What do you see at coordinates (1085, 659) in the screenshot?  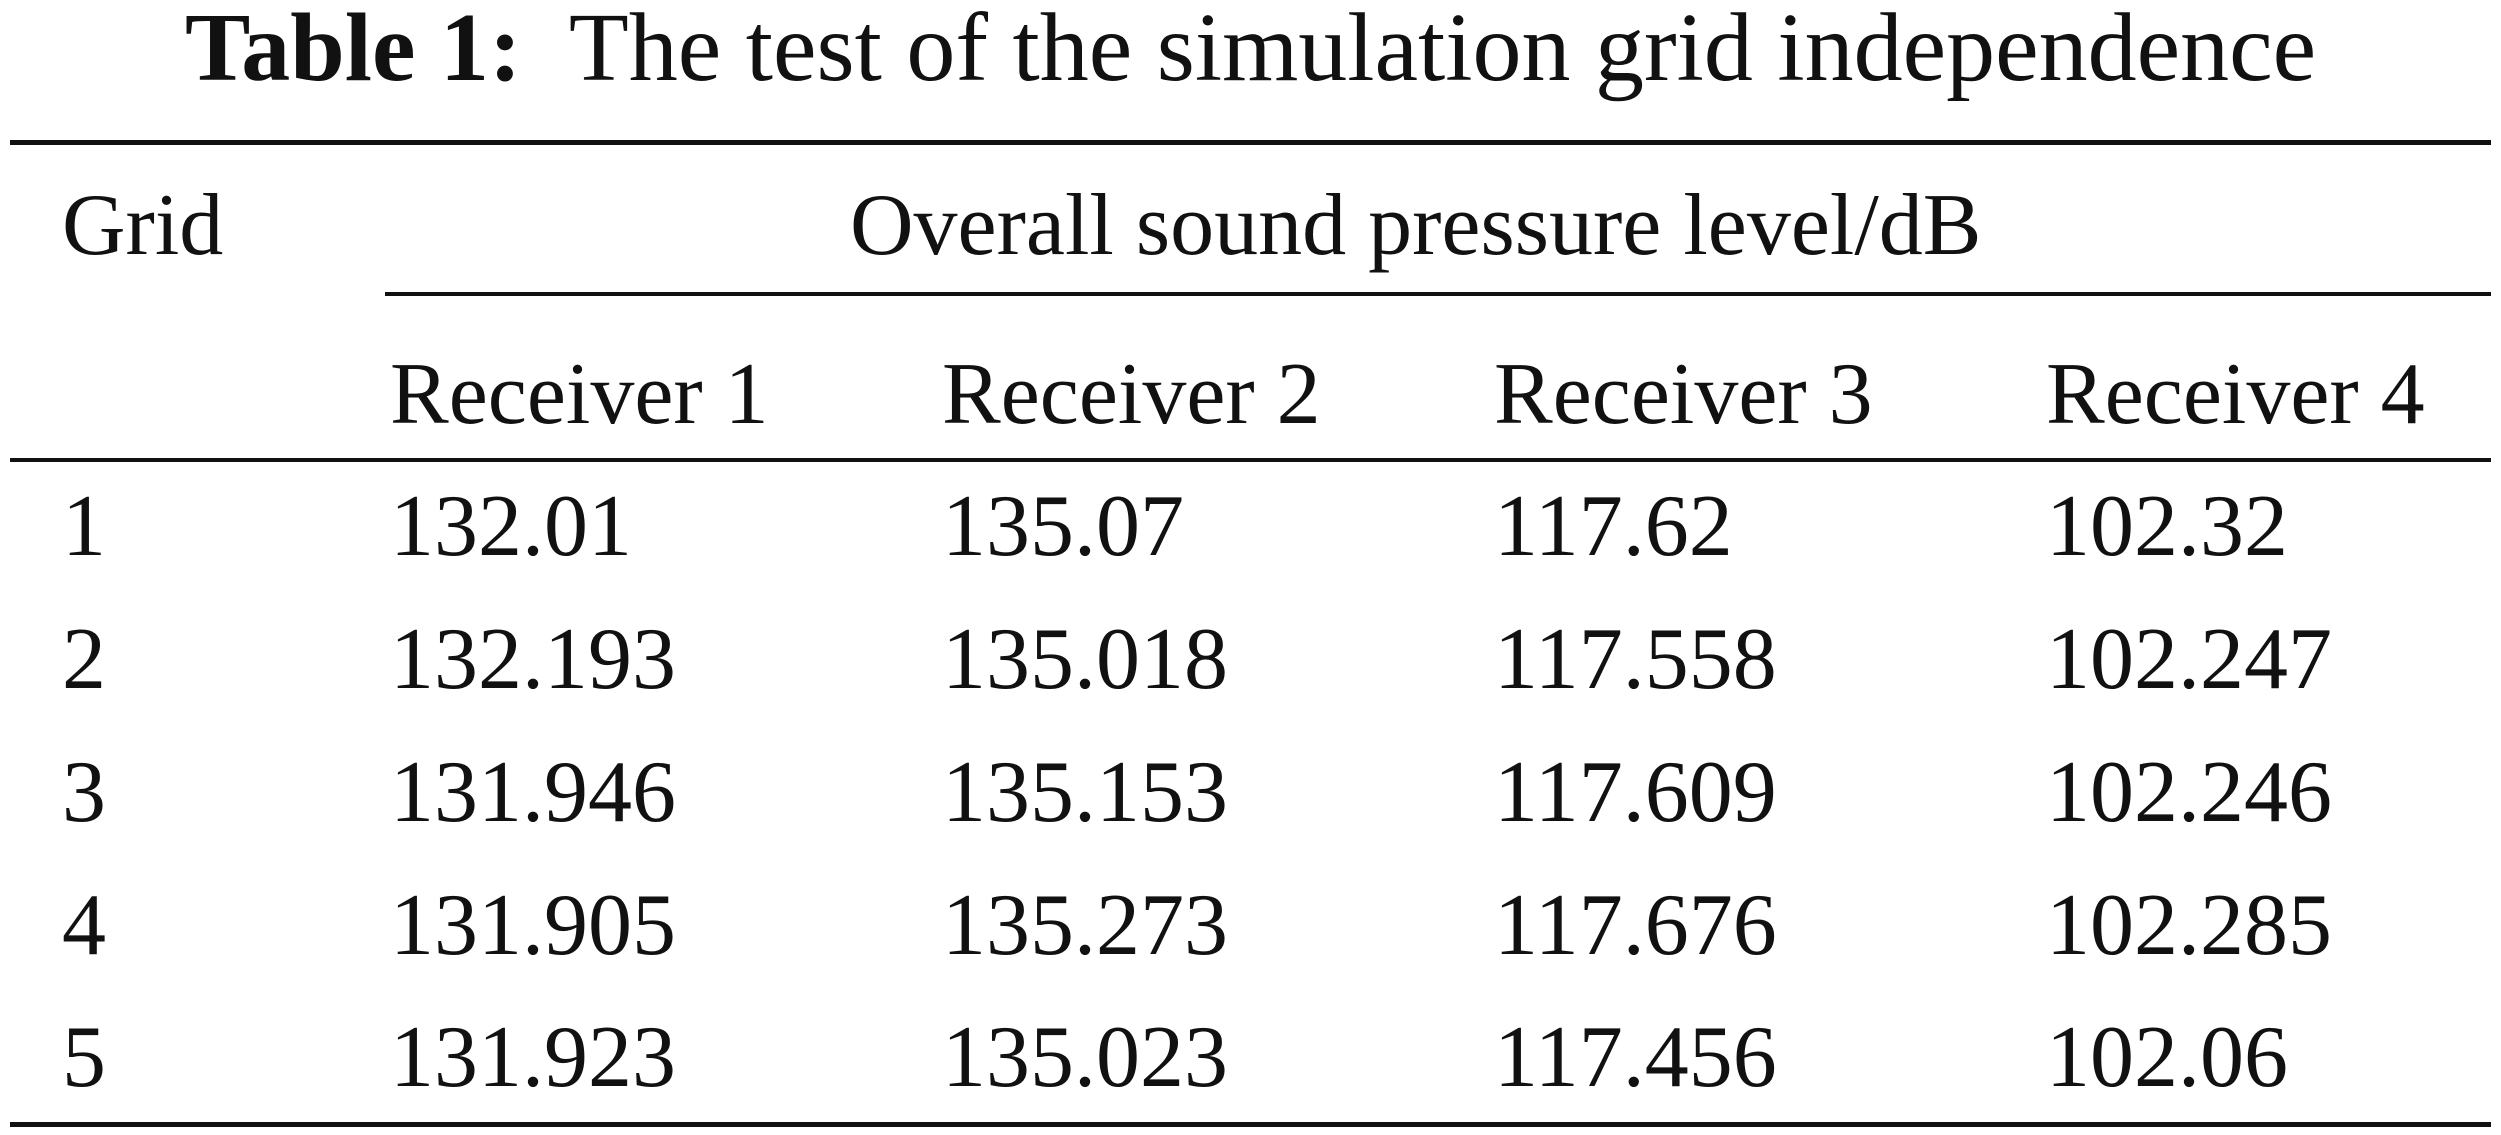 I see `table-cell: 135.018` at bounding box center [1085, 659].